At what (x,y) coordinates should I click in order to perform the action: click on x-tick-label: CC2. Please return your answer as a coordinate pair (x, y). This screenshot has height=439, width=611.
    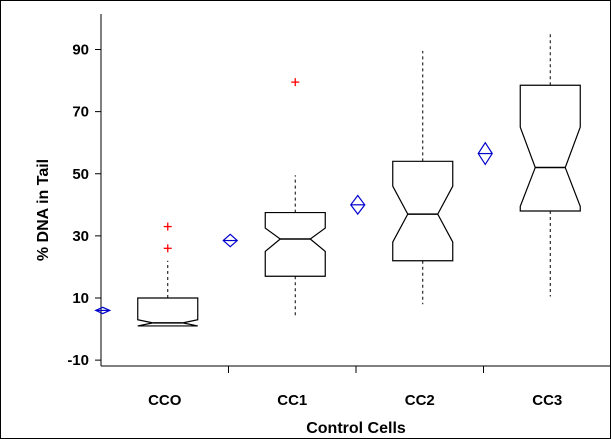
    Looking at the image, I should click on (420, 400).